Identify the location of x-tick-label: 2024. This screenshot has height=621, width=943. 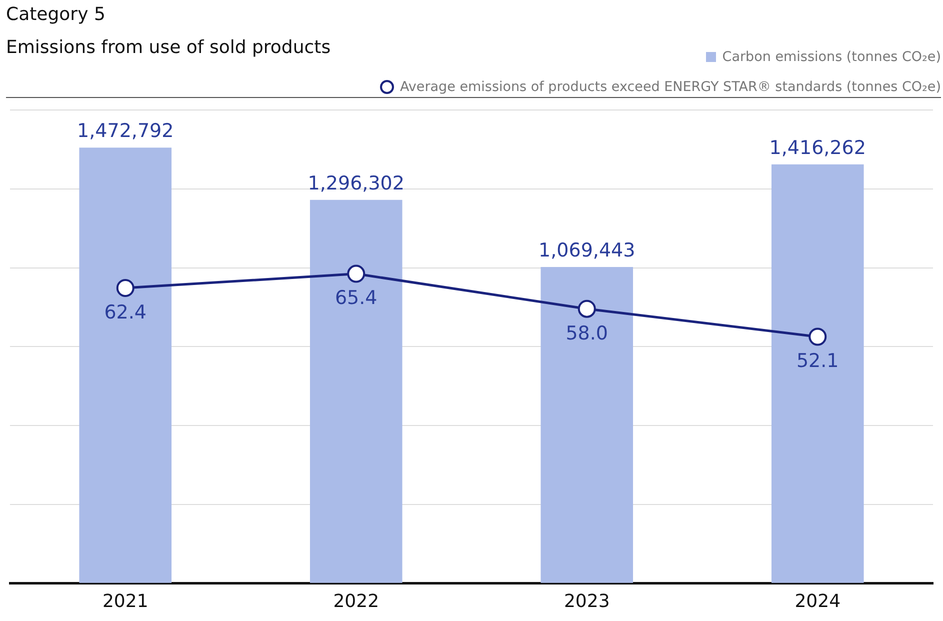
(817, 601).